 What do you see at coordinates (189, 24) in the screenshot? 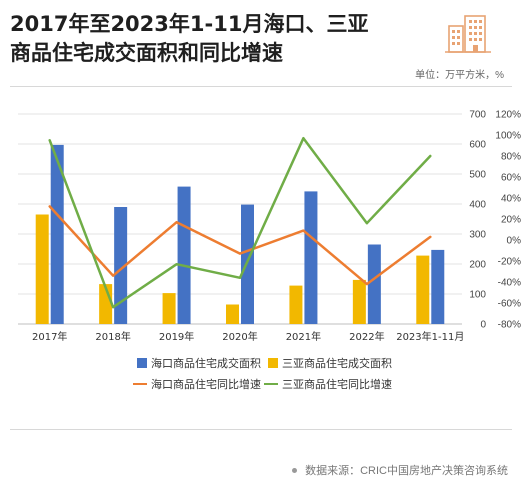
I see `chart-title-line-1: 2017年至2023年1-11月海口、三亚` at bounding box center [189, 24].